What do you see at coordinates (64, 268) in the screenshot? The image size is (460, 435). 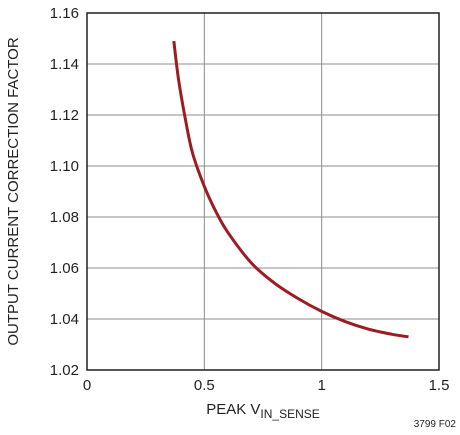 I see `y-tick-label: 1.06` at bounding box center [64, 268].